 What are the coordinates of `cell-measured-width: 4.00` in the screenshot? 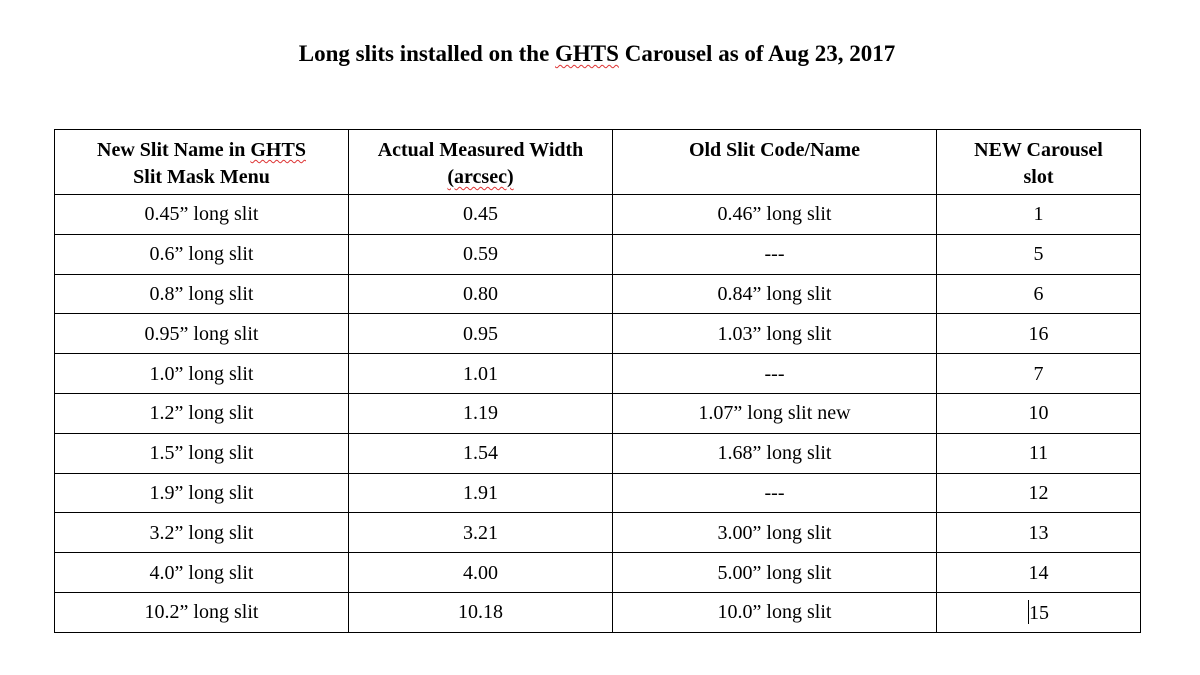 It's located at (480, 572).